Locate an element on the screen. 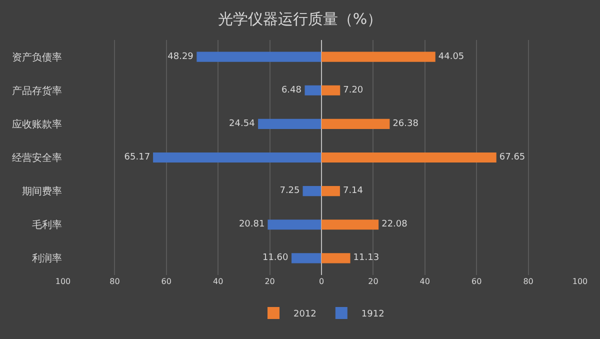  legend-label: 2012 is located at coordinates (305, 315).